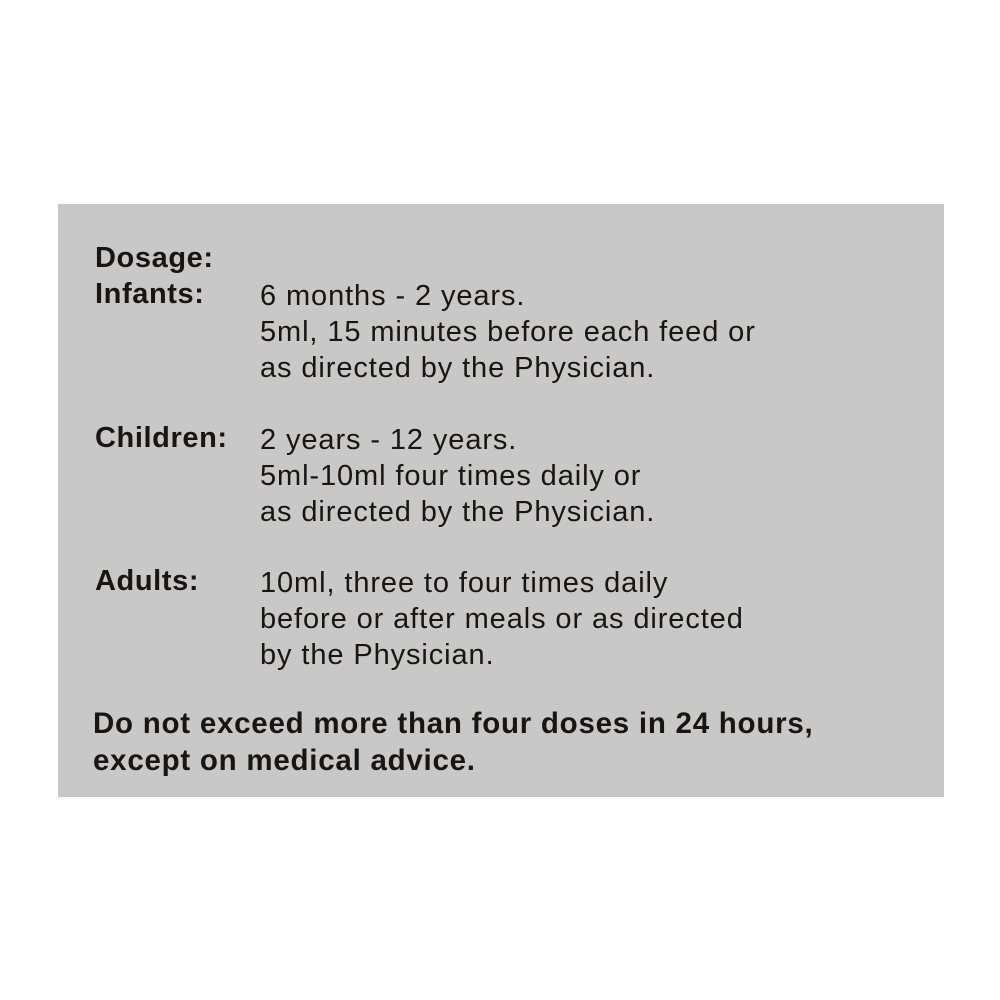  Describe the element at coordinates (502, 619) in the screenshot. I see `adults-line: before or after meals or as directed` at that location.